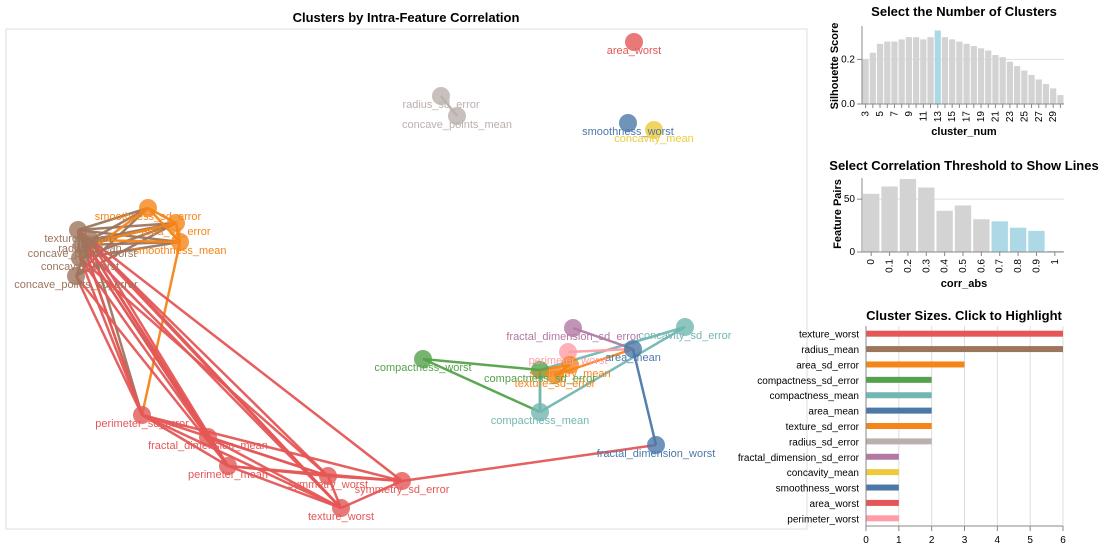  I want to click on network-node-label: smoothness_mean, so click(180, 251).